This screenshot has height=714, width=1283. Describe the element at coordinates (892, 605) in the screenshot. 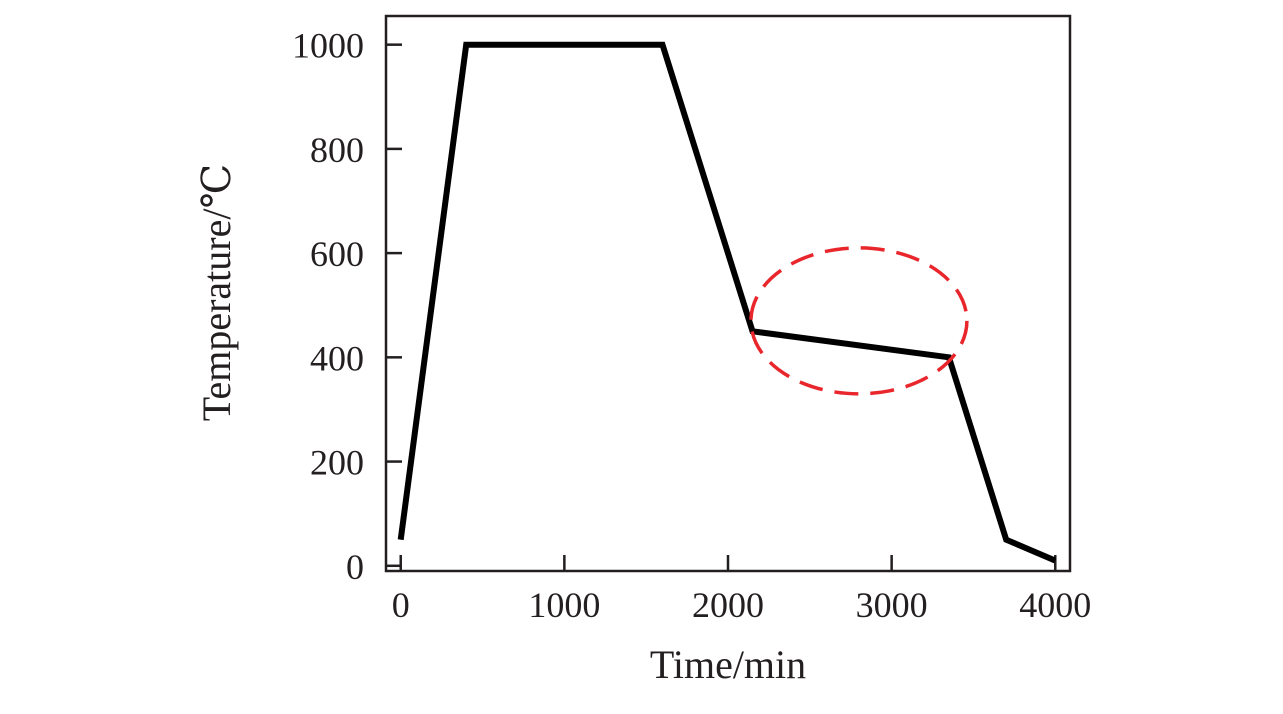

I see `x-tick-label: 3000` at that location.